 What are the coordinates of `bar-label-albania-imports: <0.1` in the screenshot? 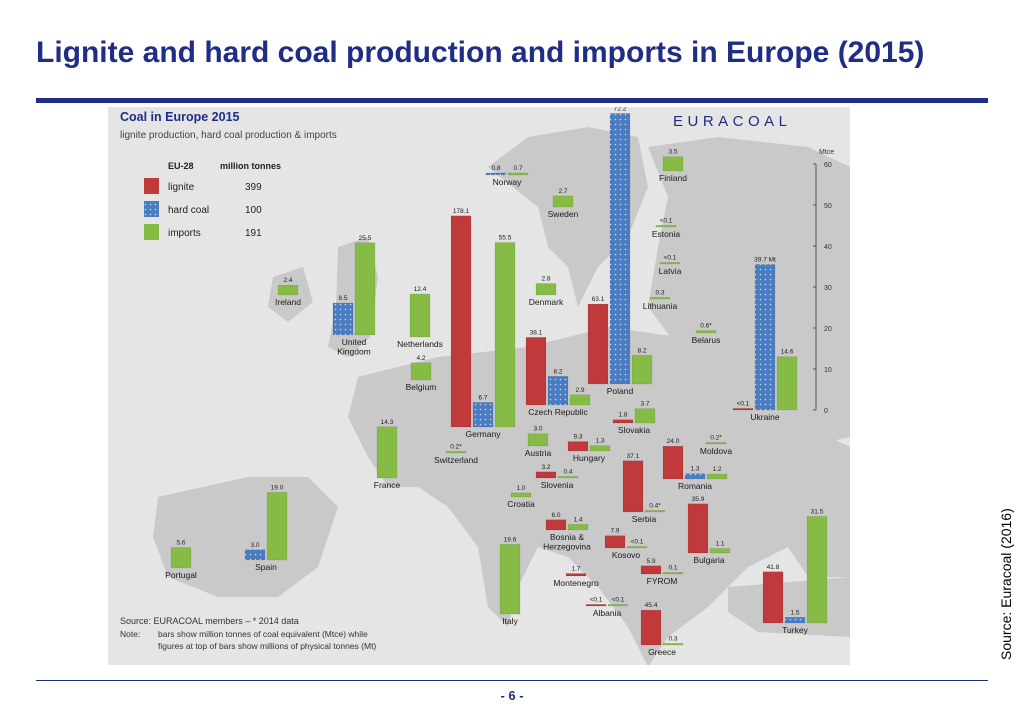 It's located at (618, 599).